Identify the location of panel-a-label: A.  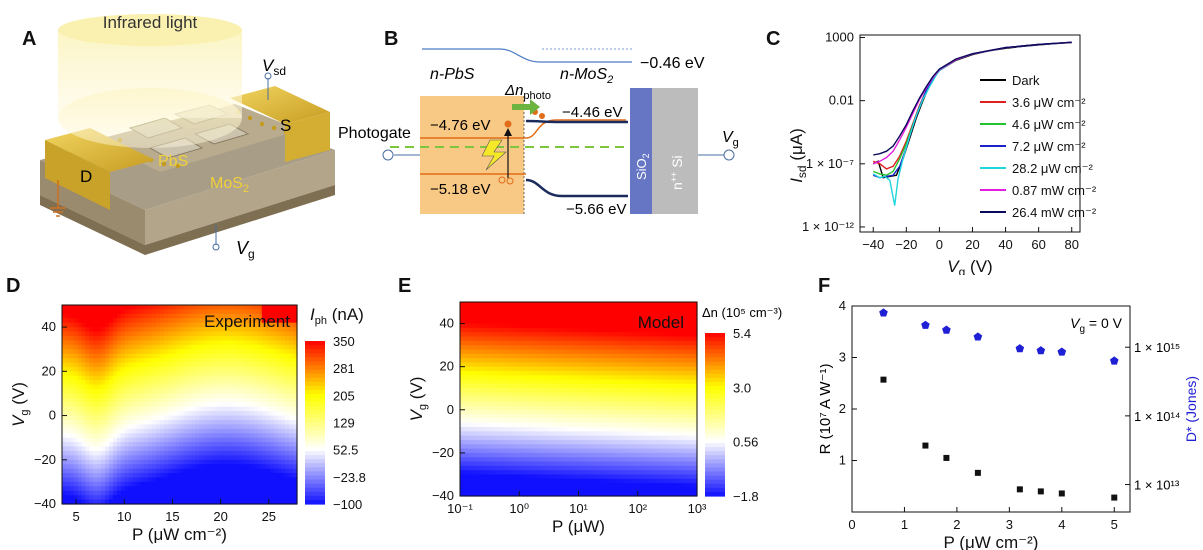
(29, 39).